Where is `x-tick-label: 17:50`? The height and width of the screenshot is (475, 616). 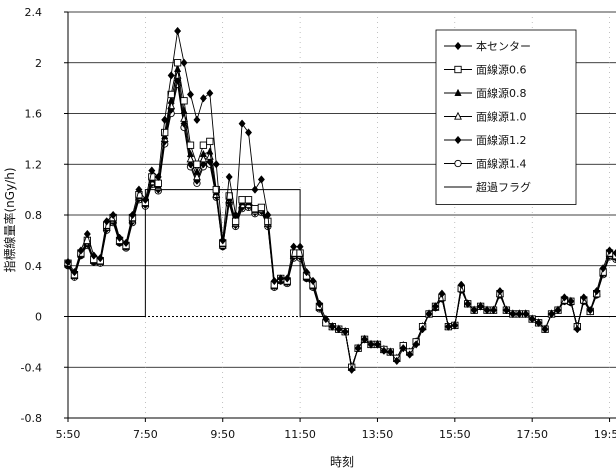
x-tick-label: 17:50 is located at coordinates (532, 434).